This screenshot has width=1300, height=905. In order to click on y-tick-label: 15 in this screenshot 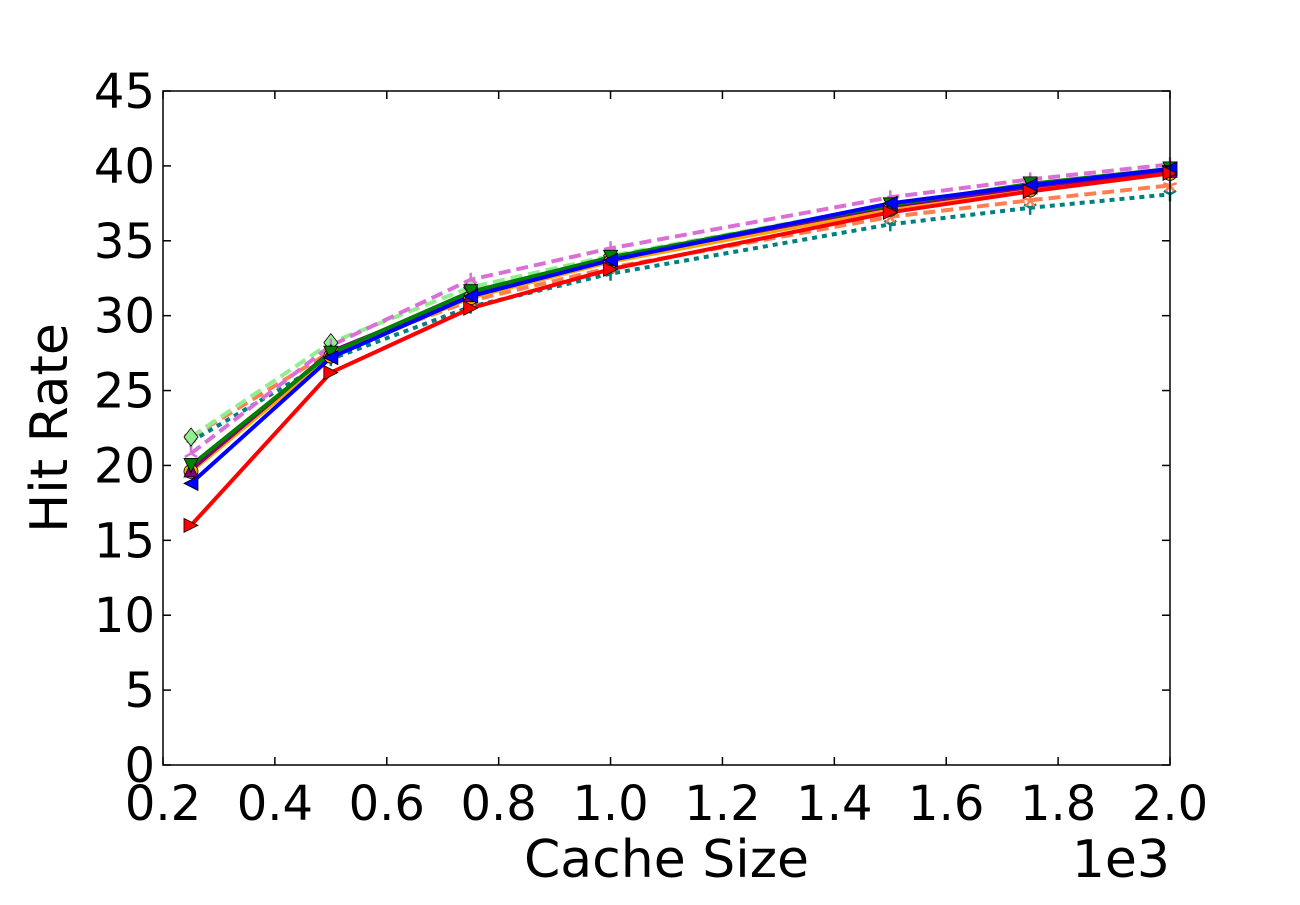, I will do `click(124, 541)`.